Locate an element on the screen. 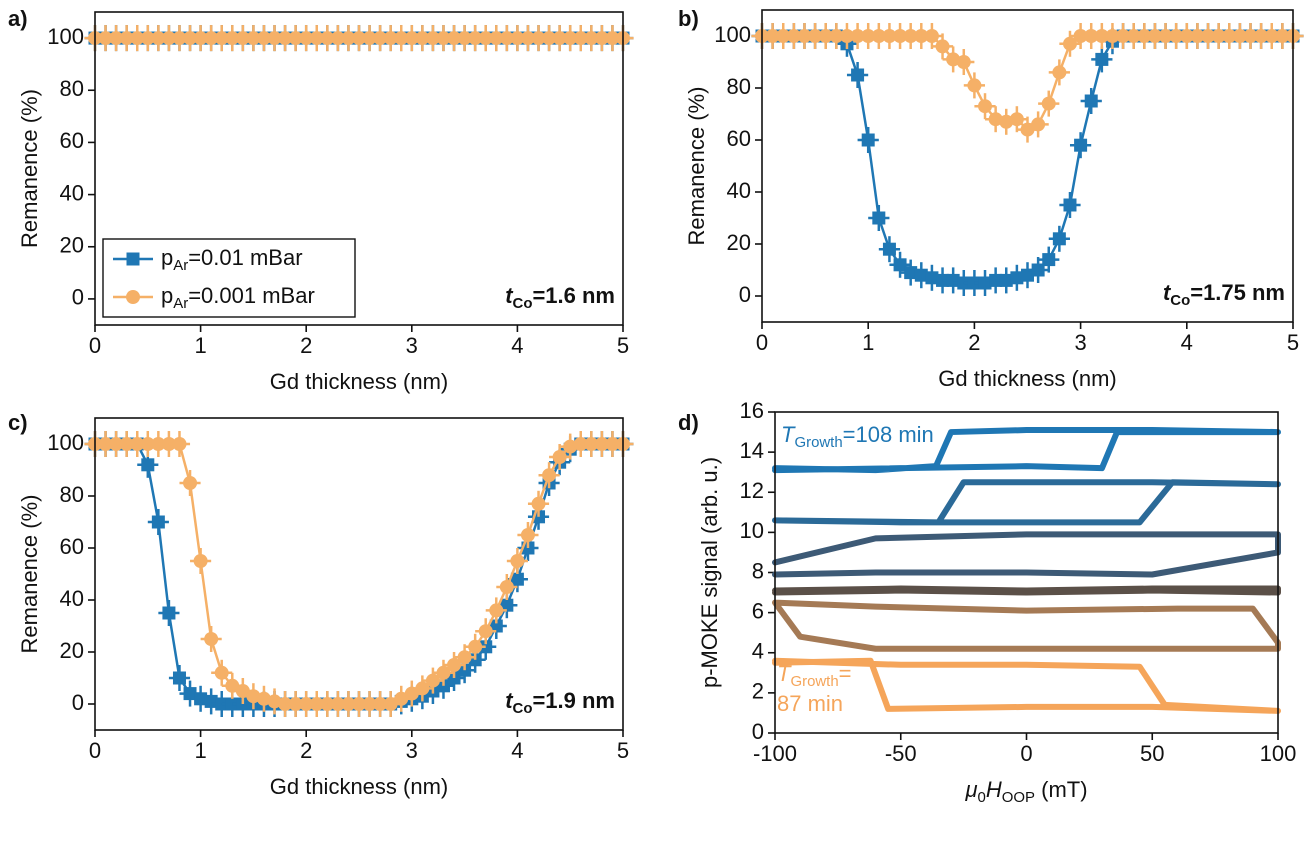 This screenshot has width=1305, height=860. annotation: 87 min is located at coordinates (810, 703).